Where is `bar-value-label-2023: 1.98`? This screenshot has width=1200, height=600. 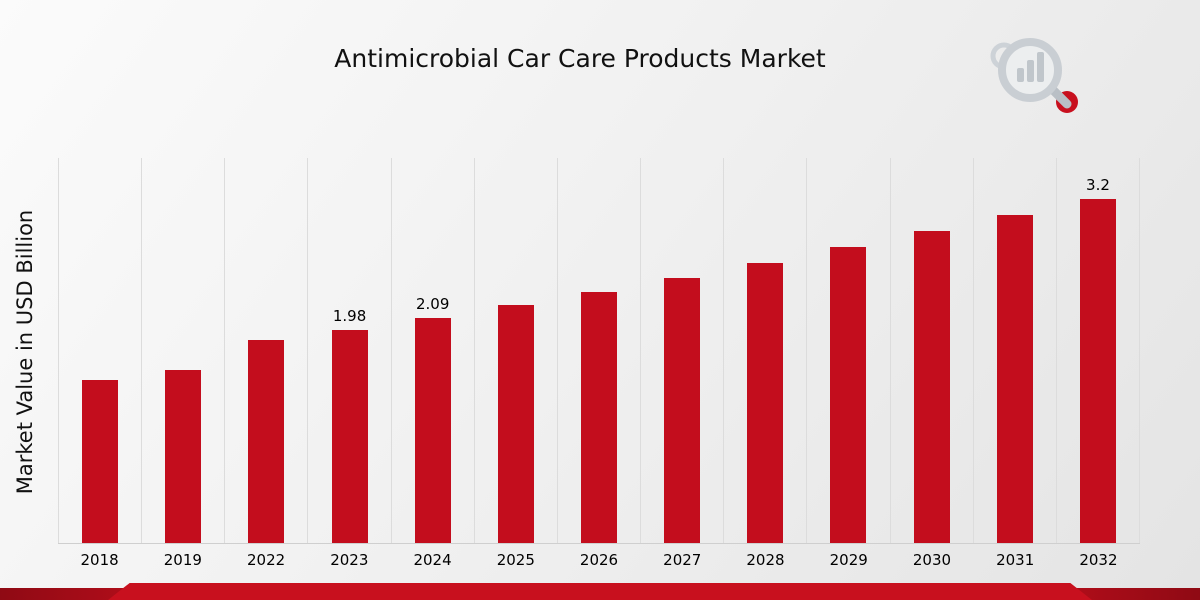
bar-value-label-2023: 1.98 is located at coordinates (349, 316).